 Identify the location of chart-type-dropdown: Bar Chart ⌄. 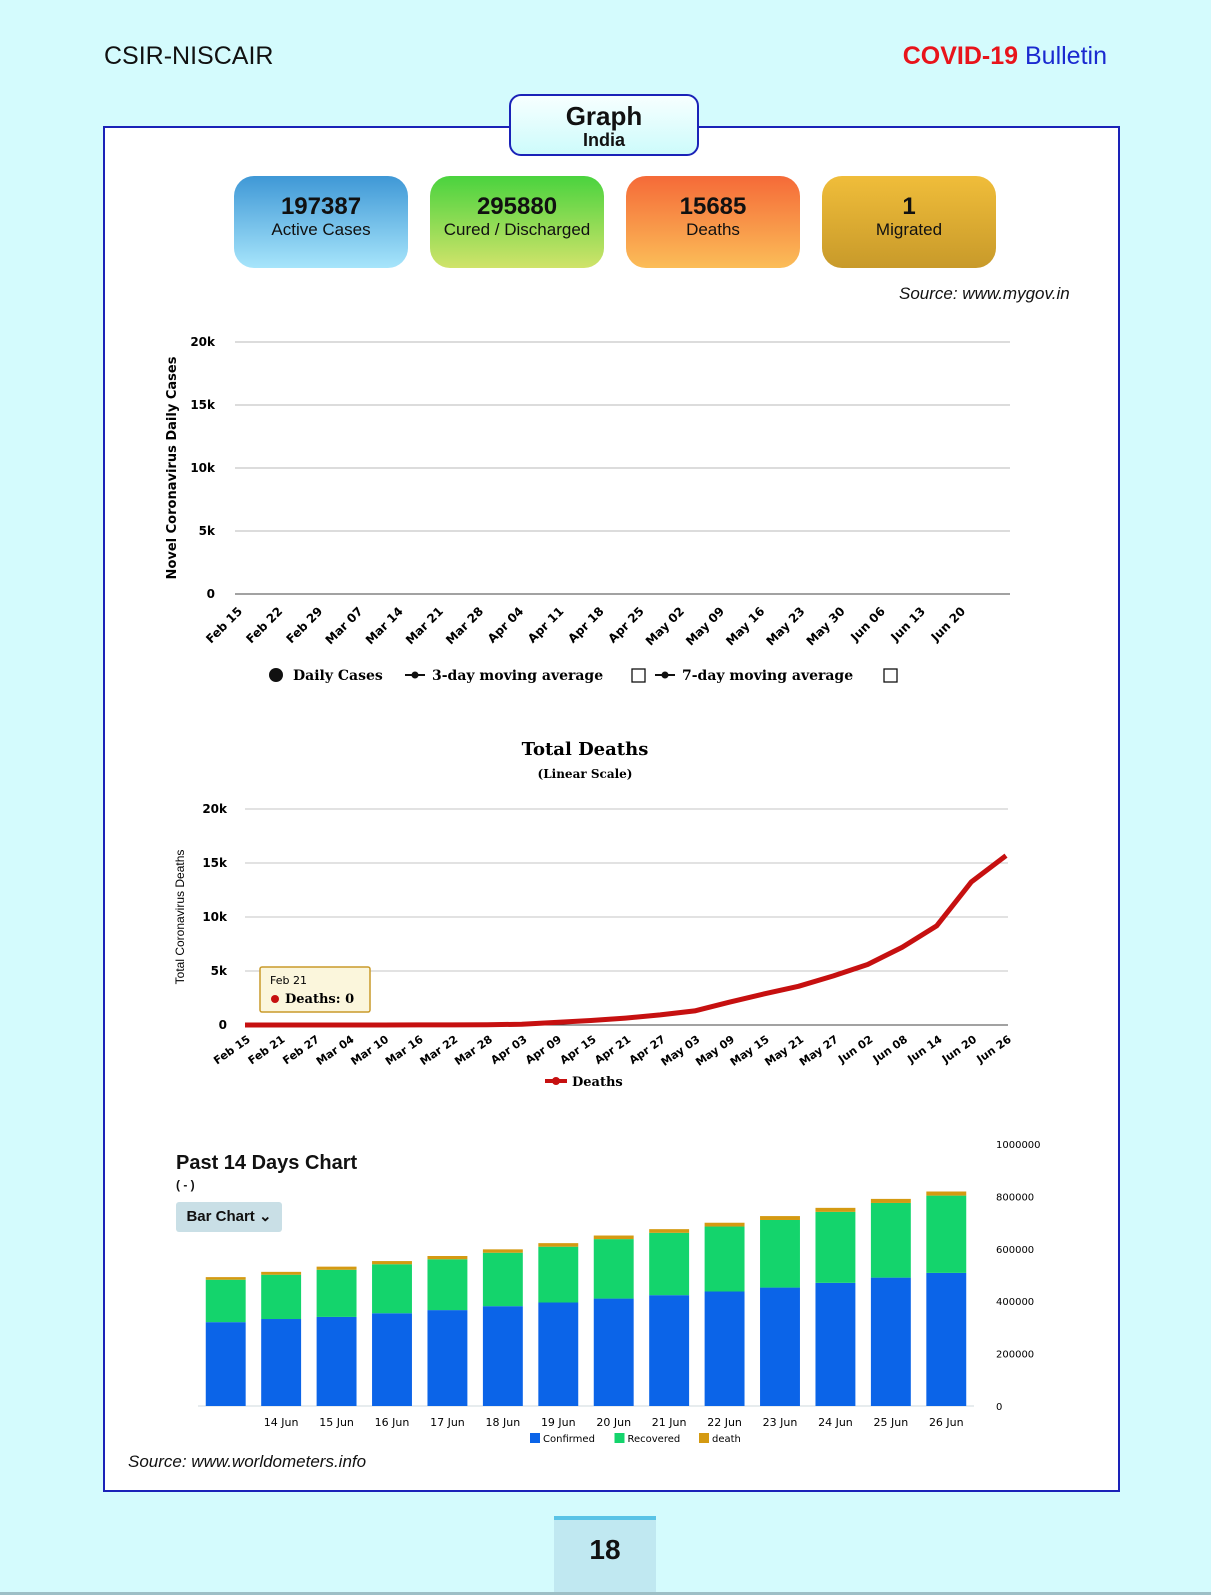
(229, 1217).